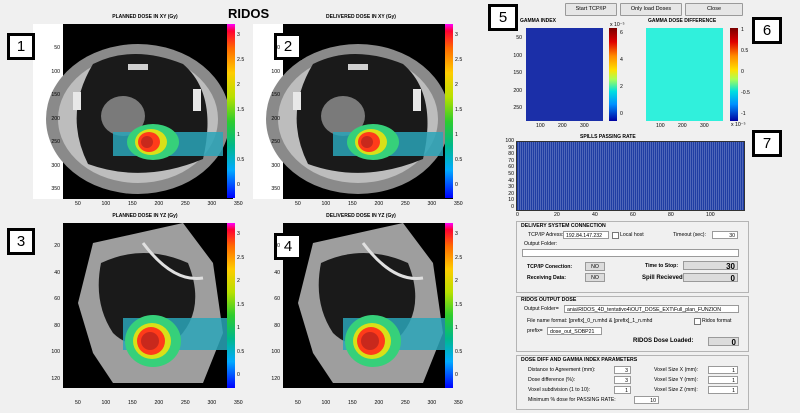 Image resolution: width=800 pixels, height=413 pixels. What do you see at coordinates (212, 403) in the screenshot?
I see `yz-left-xtick: 300` at bounding box center [212, 403].